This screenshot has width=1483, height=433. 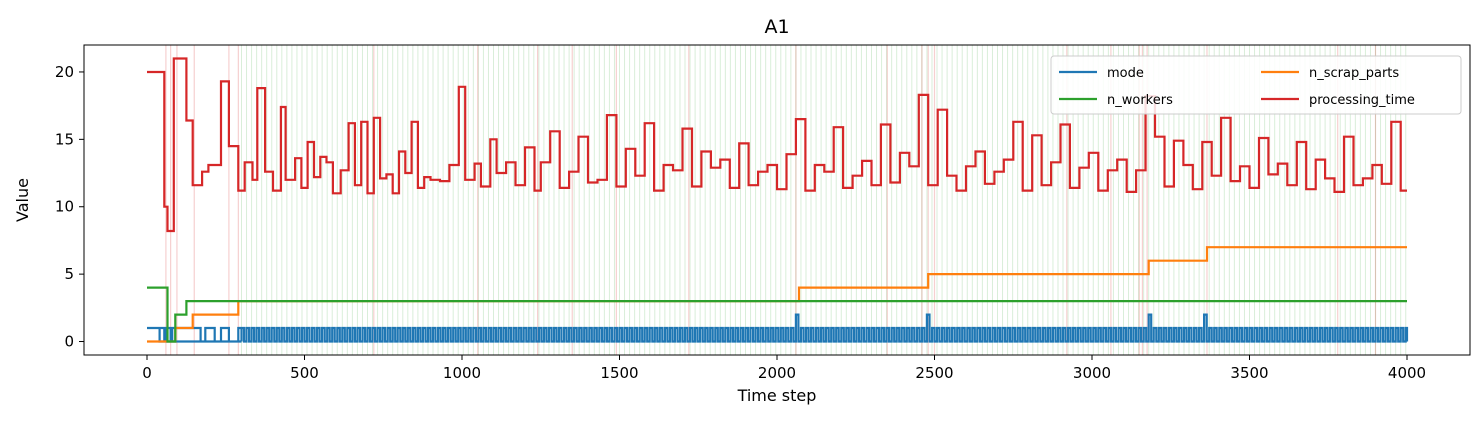 I want to click on y-tick-label-0: 0, so click(x=69, y=342).